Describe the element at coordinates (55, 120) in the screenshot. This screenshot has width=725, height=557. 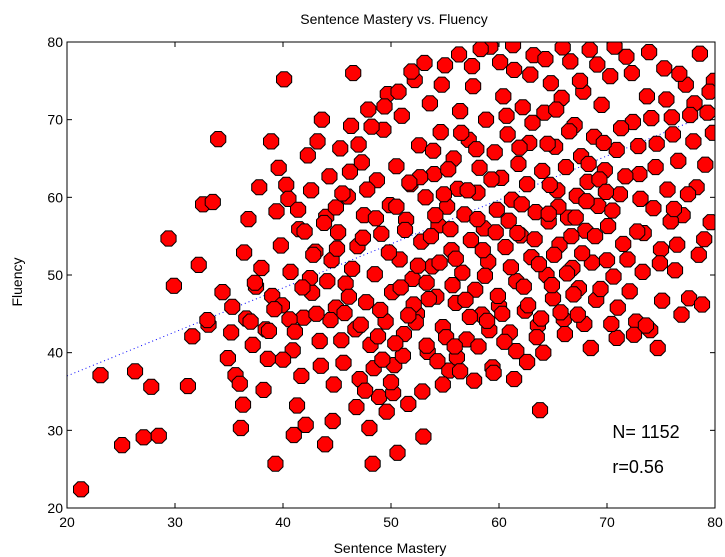
I see `y-tick-label: 70` at that location.